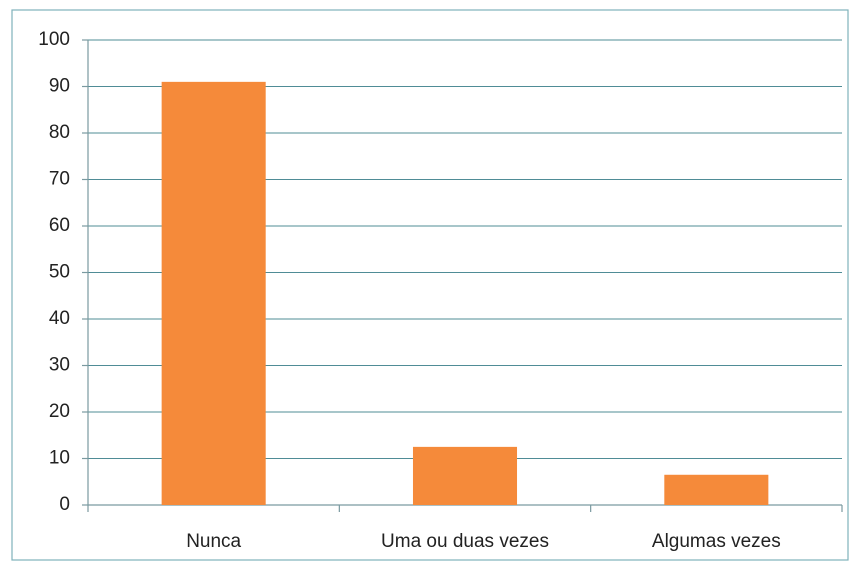 This screenshot has height=564, width=859. I want to click on x-tick-label: Algumas vezes, so click(716, 541).